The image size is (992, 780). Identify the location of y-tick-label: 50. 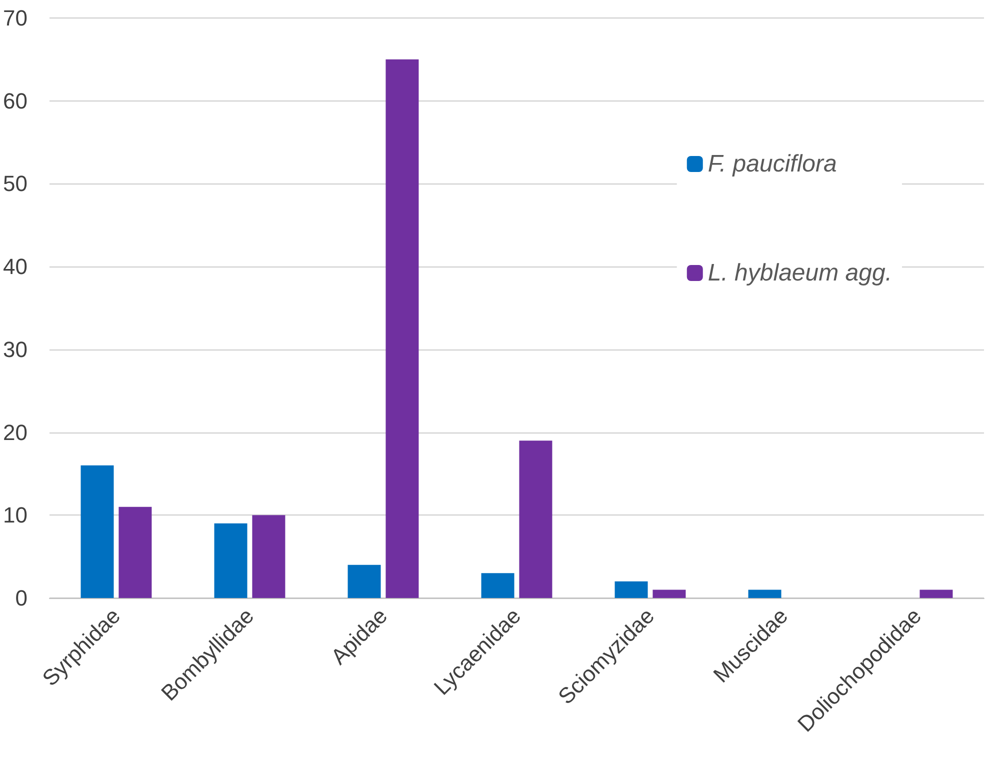
(15, 183).